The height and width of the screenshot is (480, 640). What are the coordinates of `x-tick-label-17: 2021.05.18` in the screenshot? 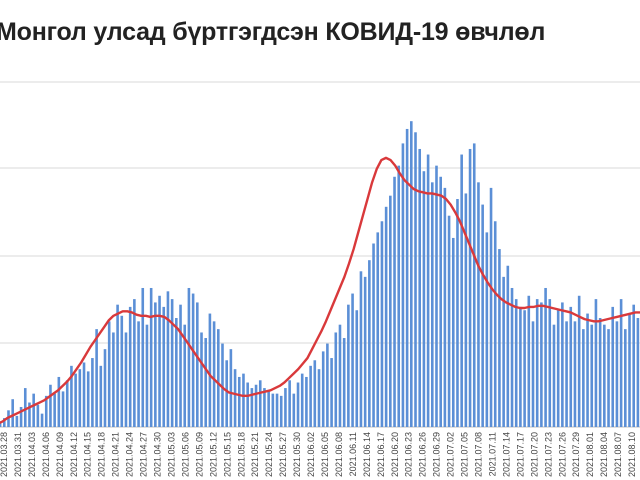 It's located at (241, 454).